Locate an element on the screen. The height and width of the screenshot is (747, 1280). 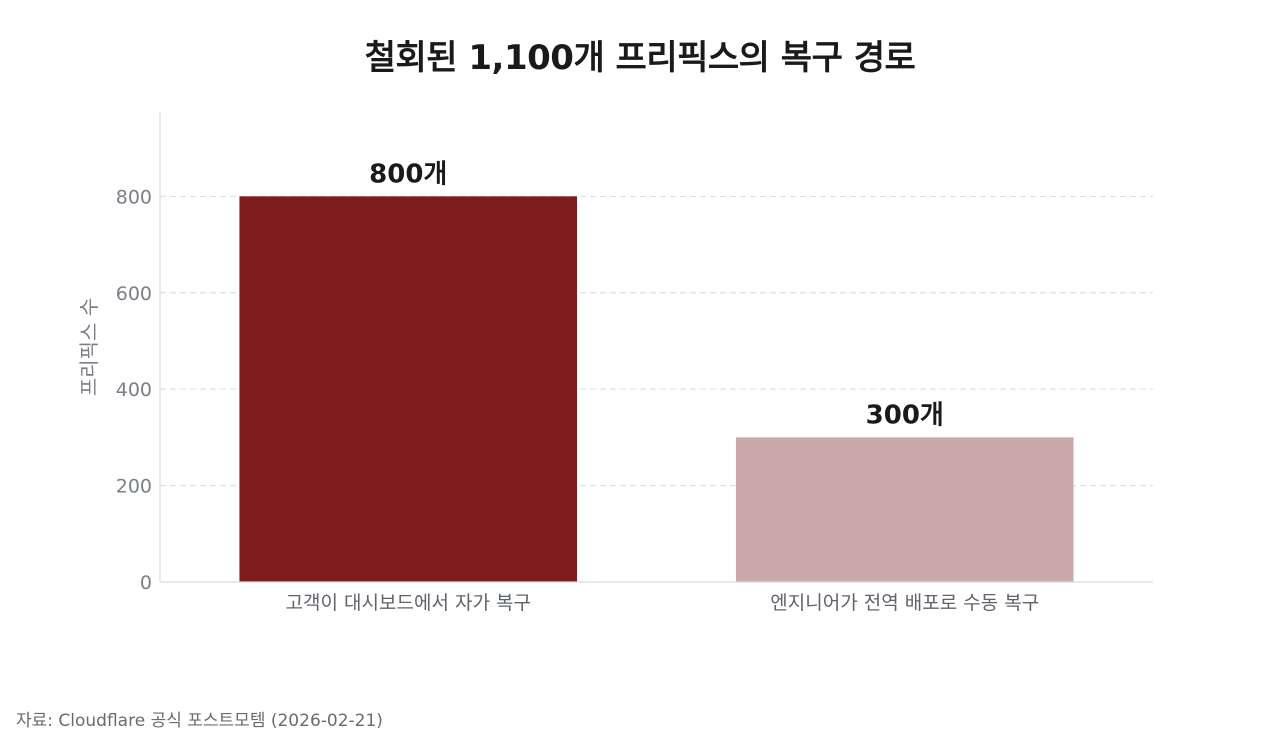
chart-title: 철회된 1,100개 프리픽스의 복구 경로 is located at coordinates (640, 58).